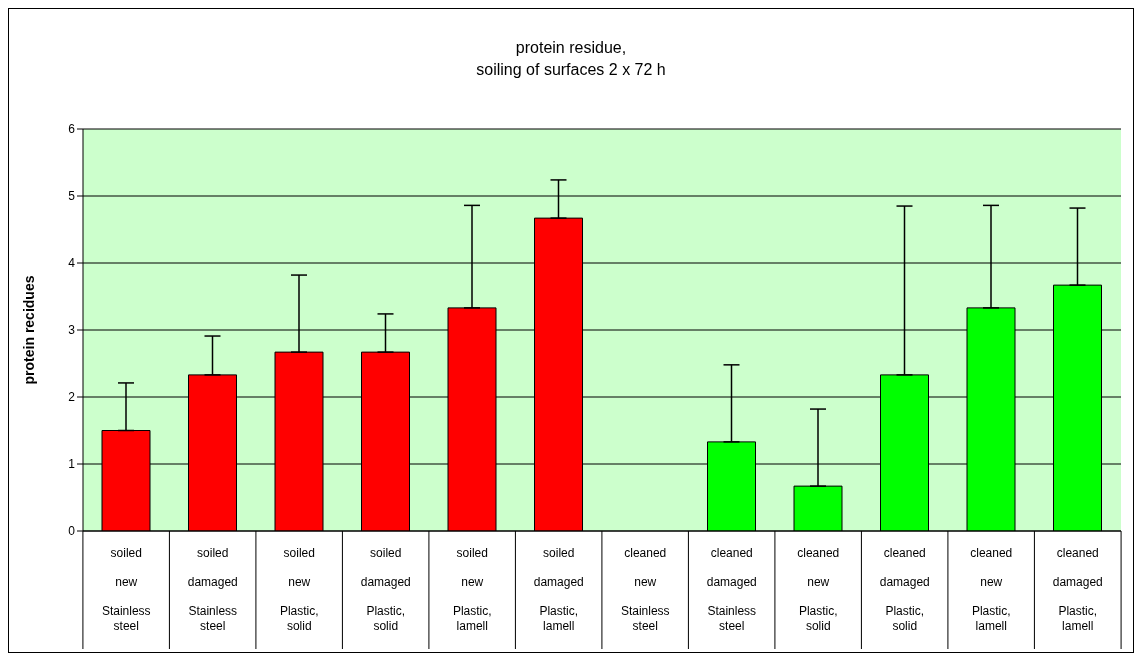  Describe the element at coordinates (72, 330) in the screenshot. I see `y-tick-label: 3` at that location.